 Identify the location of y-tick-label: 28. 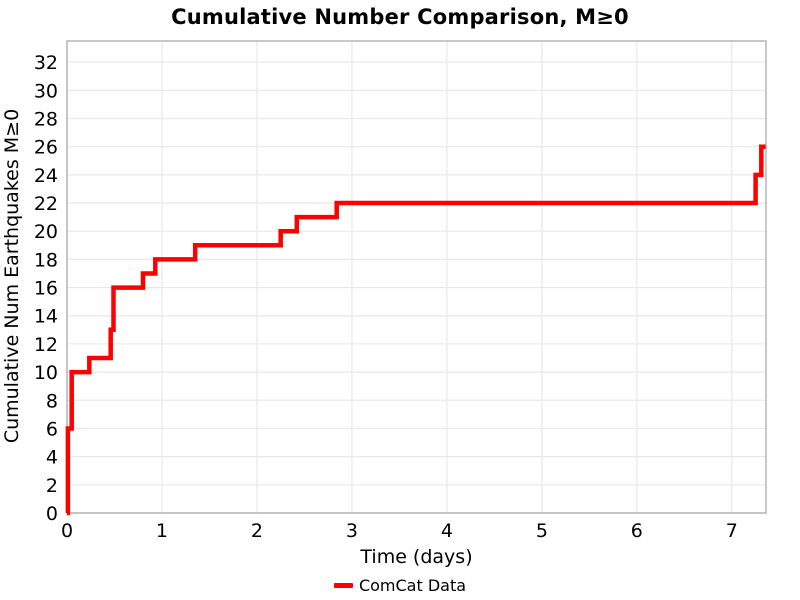
(46, 119).